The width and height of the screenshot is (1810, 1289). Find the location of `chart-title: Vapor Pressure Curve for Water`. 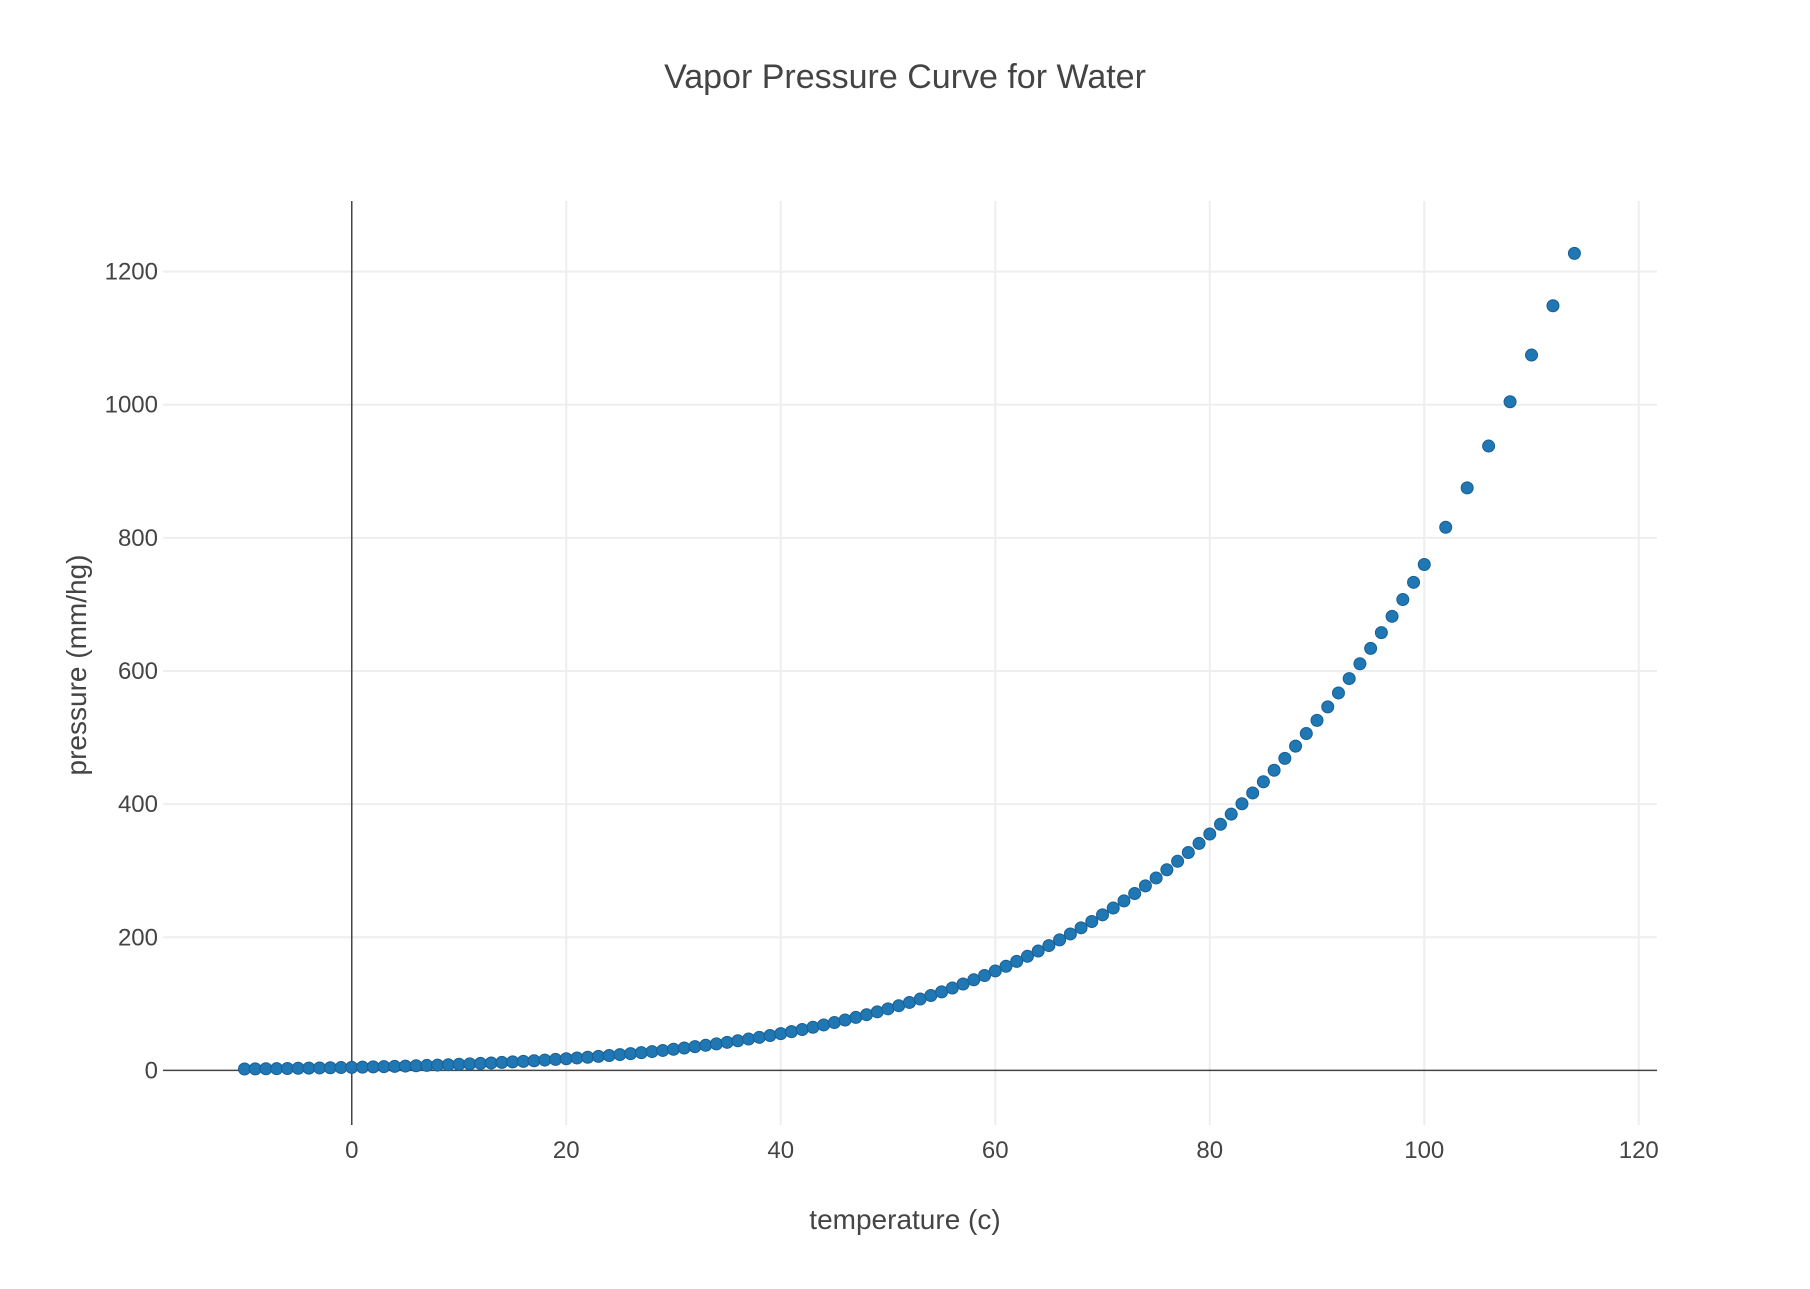

chart-title: Vapor Pressure Curve for Water is located at coordinates (905, 77).